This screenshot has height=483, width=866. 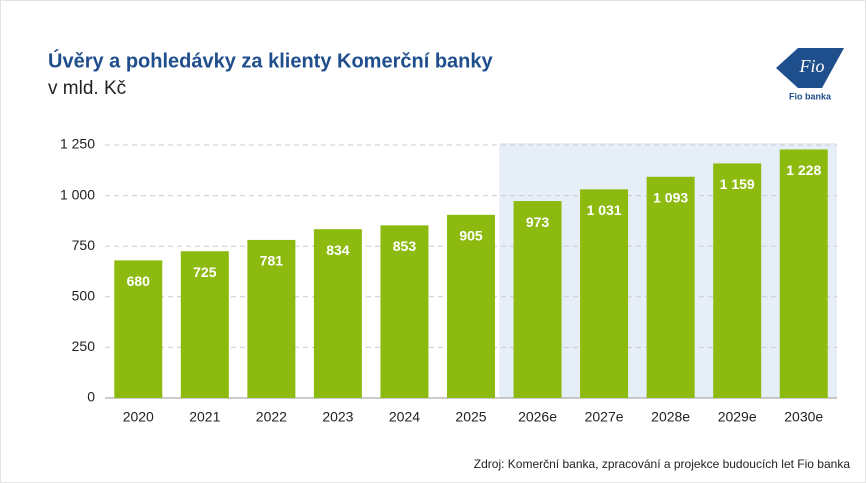 What do you see at coordinates (604, 210) in the screenshot?
I see `value-label: 1 031` at bounding box center [604, 210].